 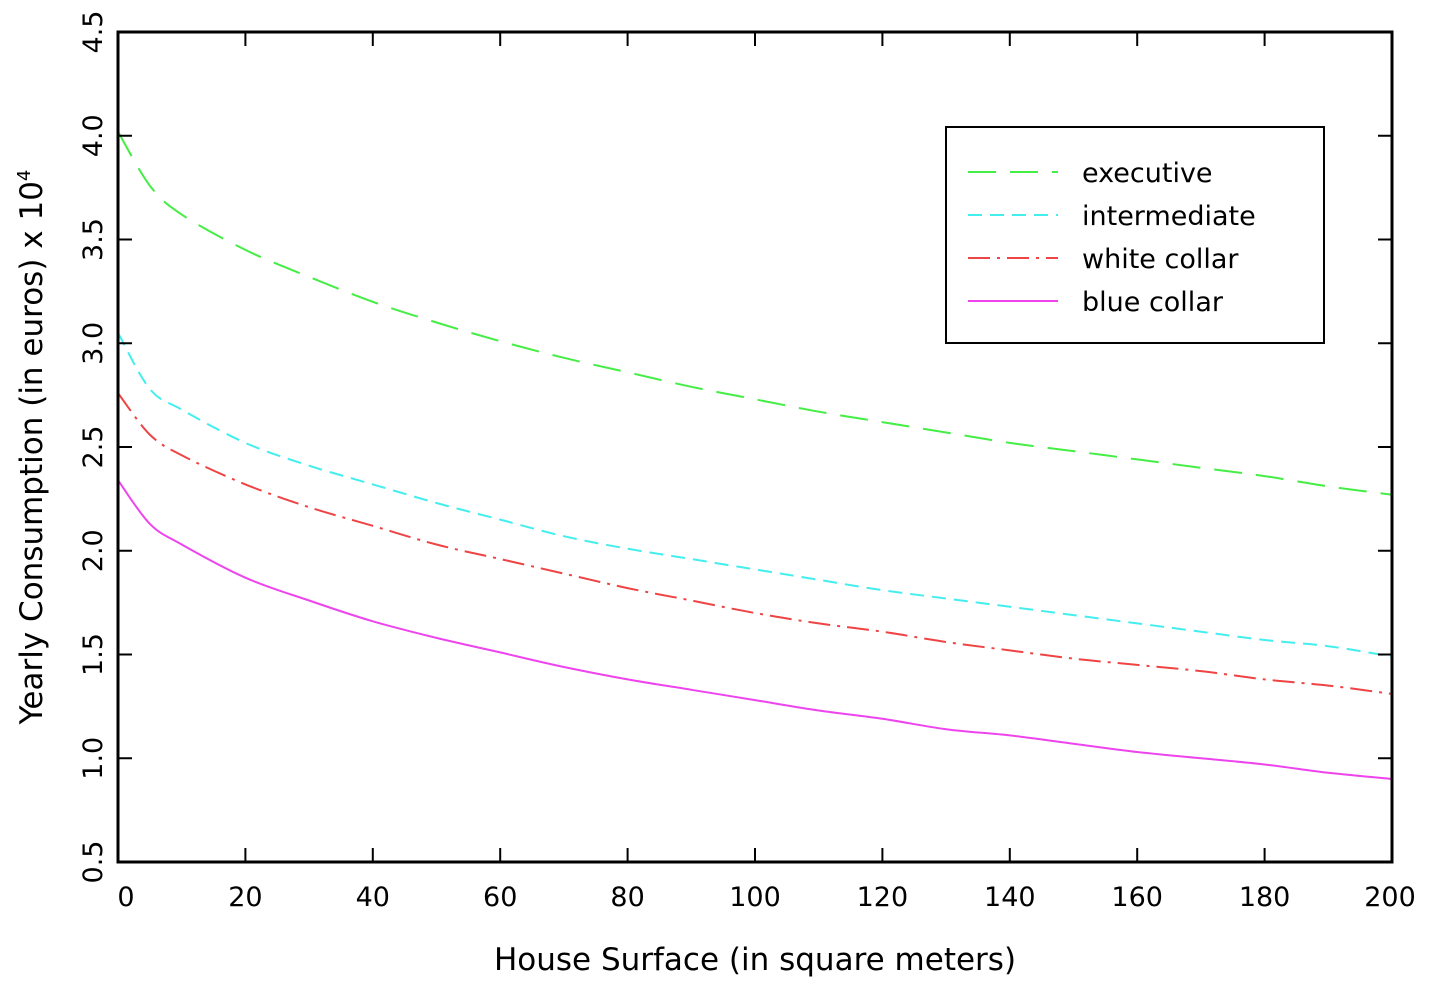 What do you see at coordinates (500, 897) in the screenshot?
I see `x-tick-label: 60` at bounding box center [500, 897].